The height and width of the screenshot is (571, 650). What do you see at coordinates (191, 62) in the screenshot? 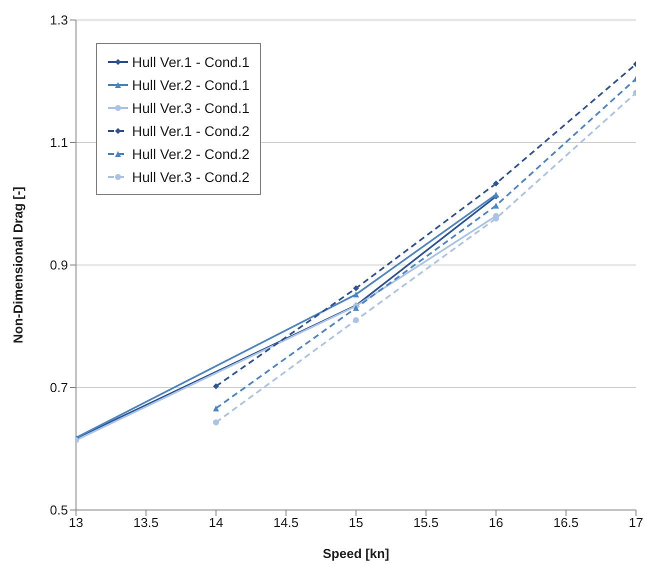
I see `legend-label: Hull Ver.1 - Cond.1` at bounding box center [191, 62].